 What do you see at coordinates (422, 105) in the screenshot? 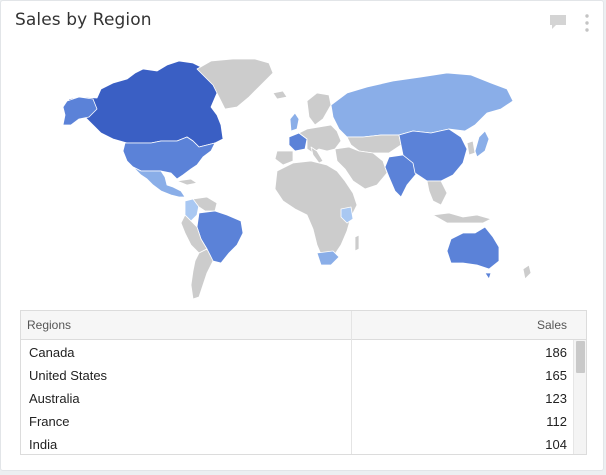
I see `map-region-russia` at bounding box center [422, 105].